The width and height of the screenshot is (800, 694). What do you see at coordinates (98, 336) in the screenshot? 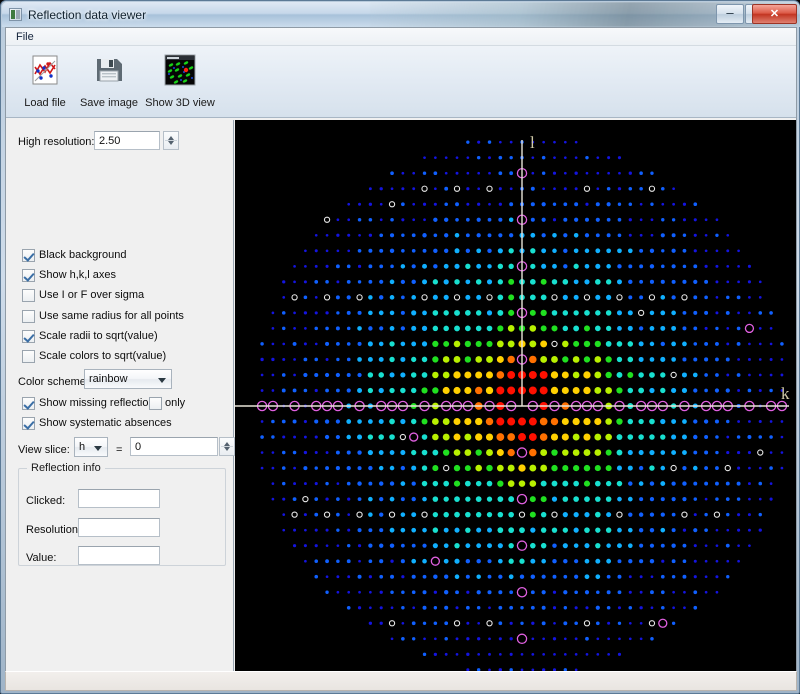
I see `scale-radii-label: Scale radii to sqrt(value)` at bounding box center [98, 336].